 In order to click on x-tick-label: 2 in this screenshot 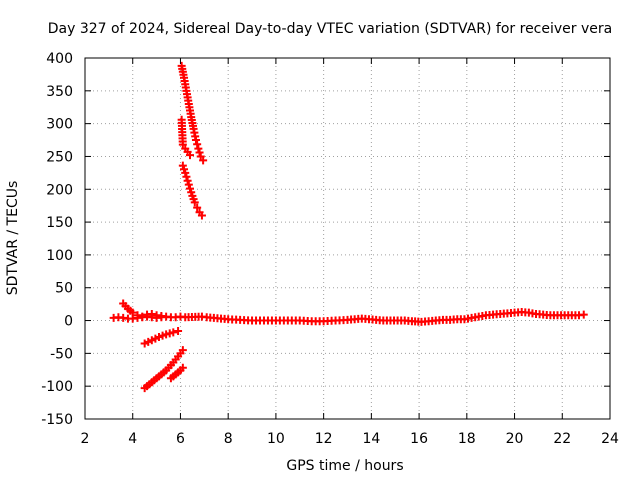, I will do `click(85, 439)`.